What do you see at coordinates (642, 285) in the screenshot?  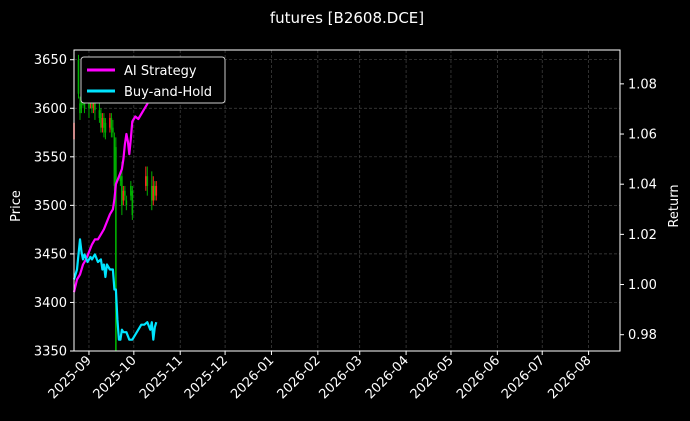 I see `y-tick-label-right: 1.00` at bounding box center [642, 285].